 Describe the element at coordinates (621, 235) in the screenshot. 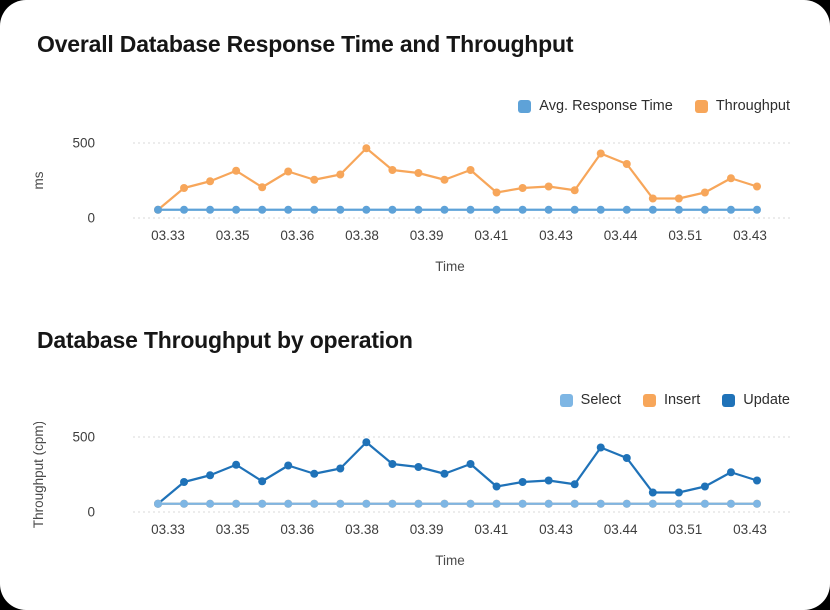

I see `x-tick-label: 03.44` at that location.